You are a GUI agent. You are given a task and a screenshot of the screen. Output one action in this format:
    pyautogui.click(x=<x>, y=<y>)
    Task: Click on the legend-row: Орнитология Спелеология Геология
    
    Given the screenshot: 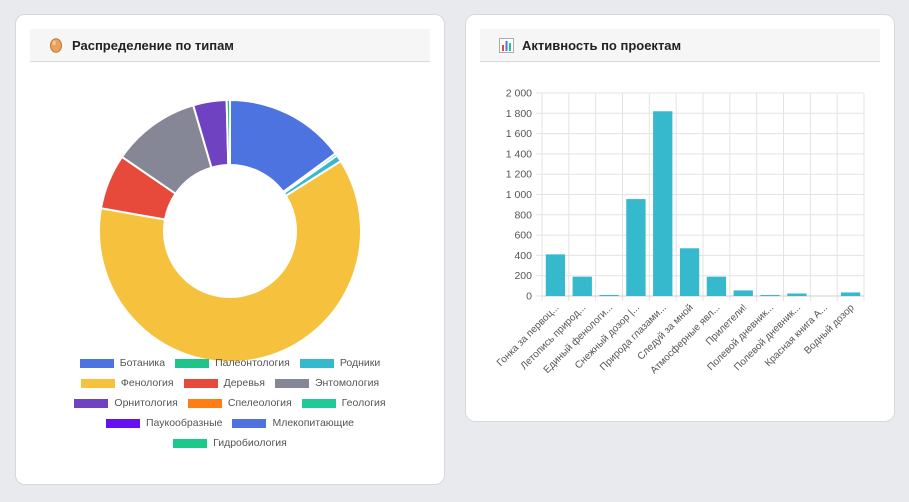 What is the action you would take?
    pyautogui.click(x=230, y=403)
    